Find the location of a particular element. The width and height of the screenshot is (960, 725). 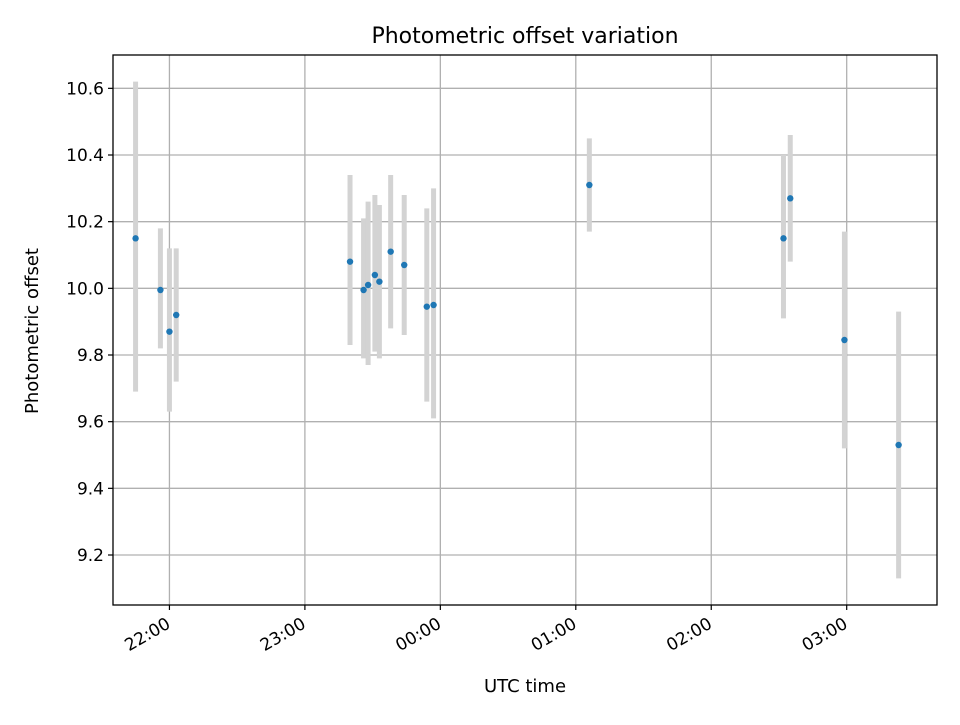

chart-title: Photometric offset variation is located at coordinates (524, 36).